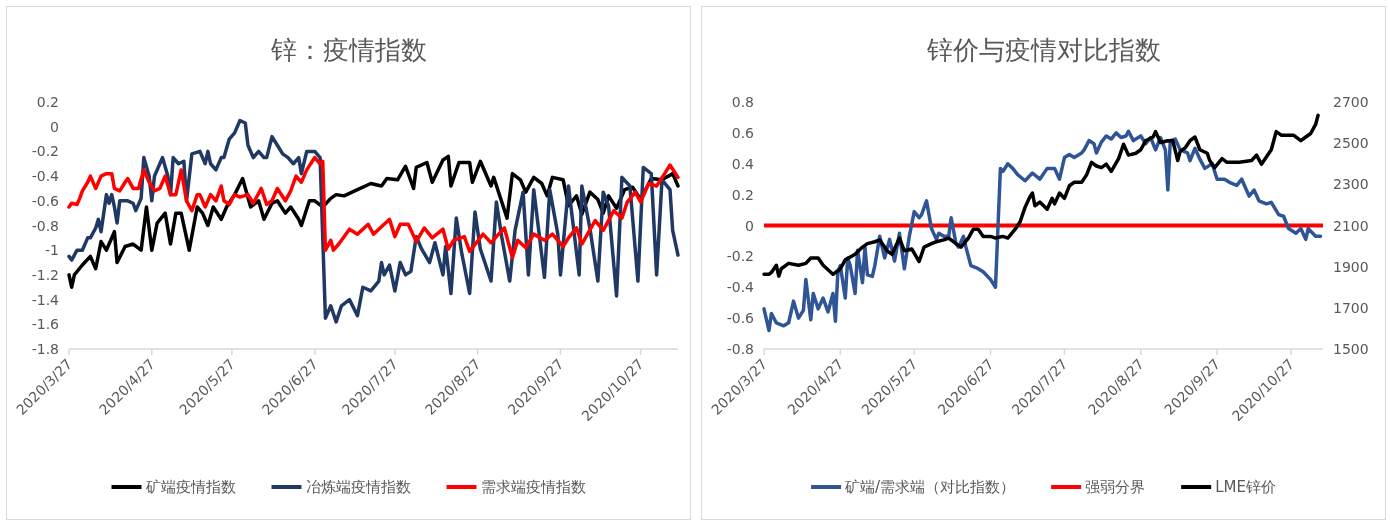 This screenshot has width=1390, height=524. I want to click on y-tick-label: 0.4, so click(743, 163).